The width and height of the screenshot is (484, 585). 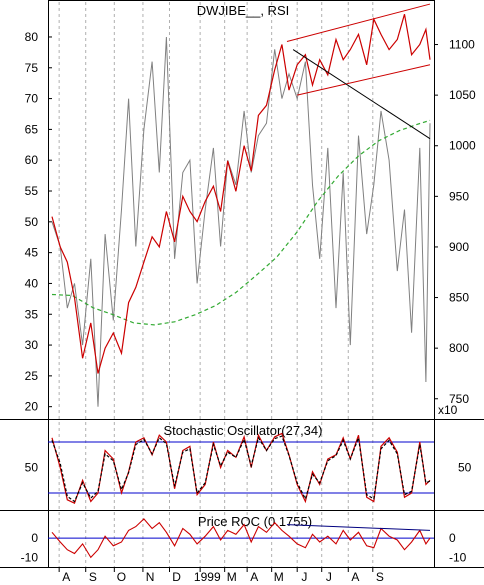 I want to click on main-right-axis: 800 850 900 950 1000 1050 1100 750, so click(x=455, y=222).